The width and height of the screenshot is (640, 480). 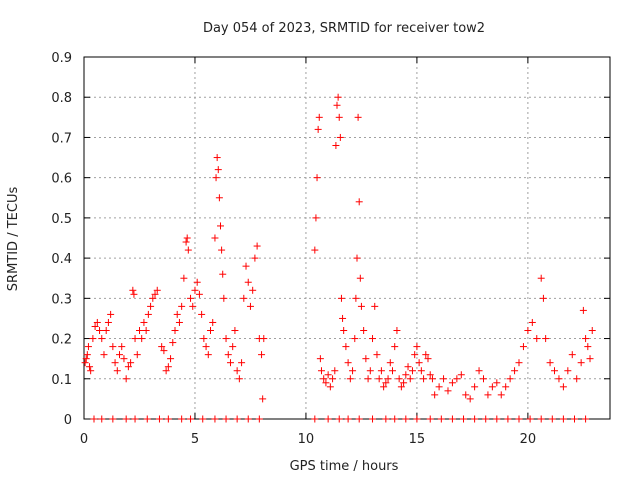 What do you see at coordinates (344, 466) in the screenshot?
I see `x-axis-label: GPS time / hours` at bounding box center [344, 466].